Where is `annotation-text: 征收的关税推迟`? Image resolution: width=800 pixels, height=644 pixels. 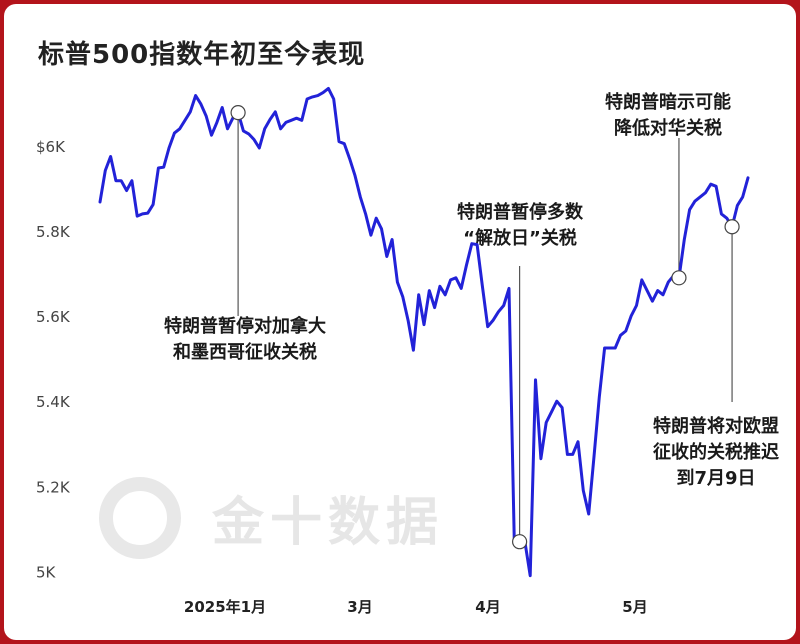 annotation-text: 征收的关税推迟 is located at coordinates (716, 452).